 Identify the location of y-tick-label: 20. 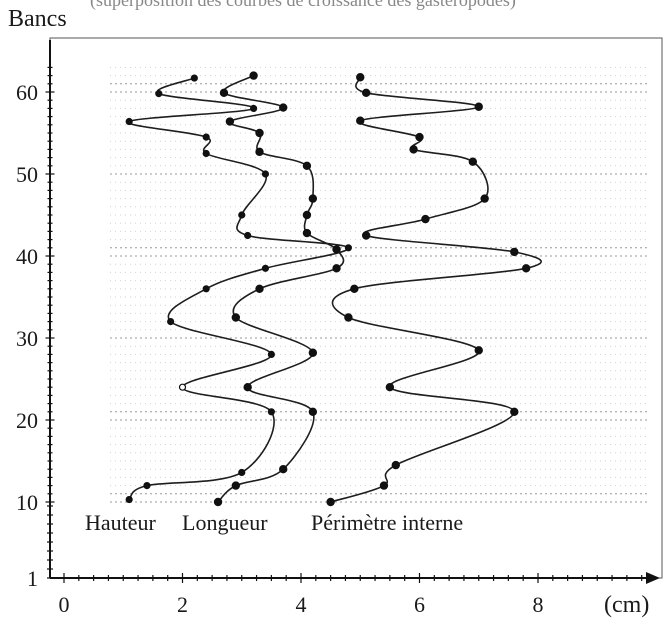
(27, 420).